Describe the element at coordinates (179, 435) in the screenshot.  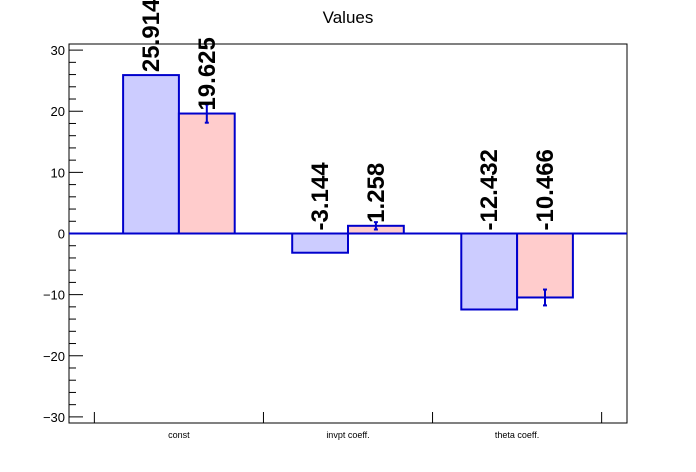
I see `x-category-label: const` at that location.